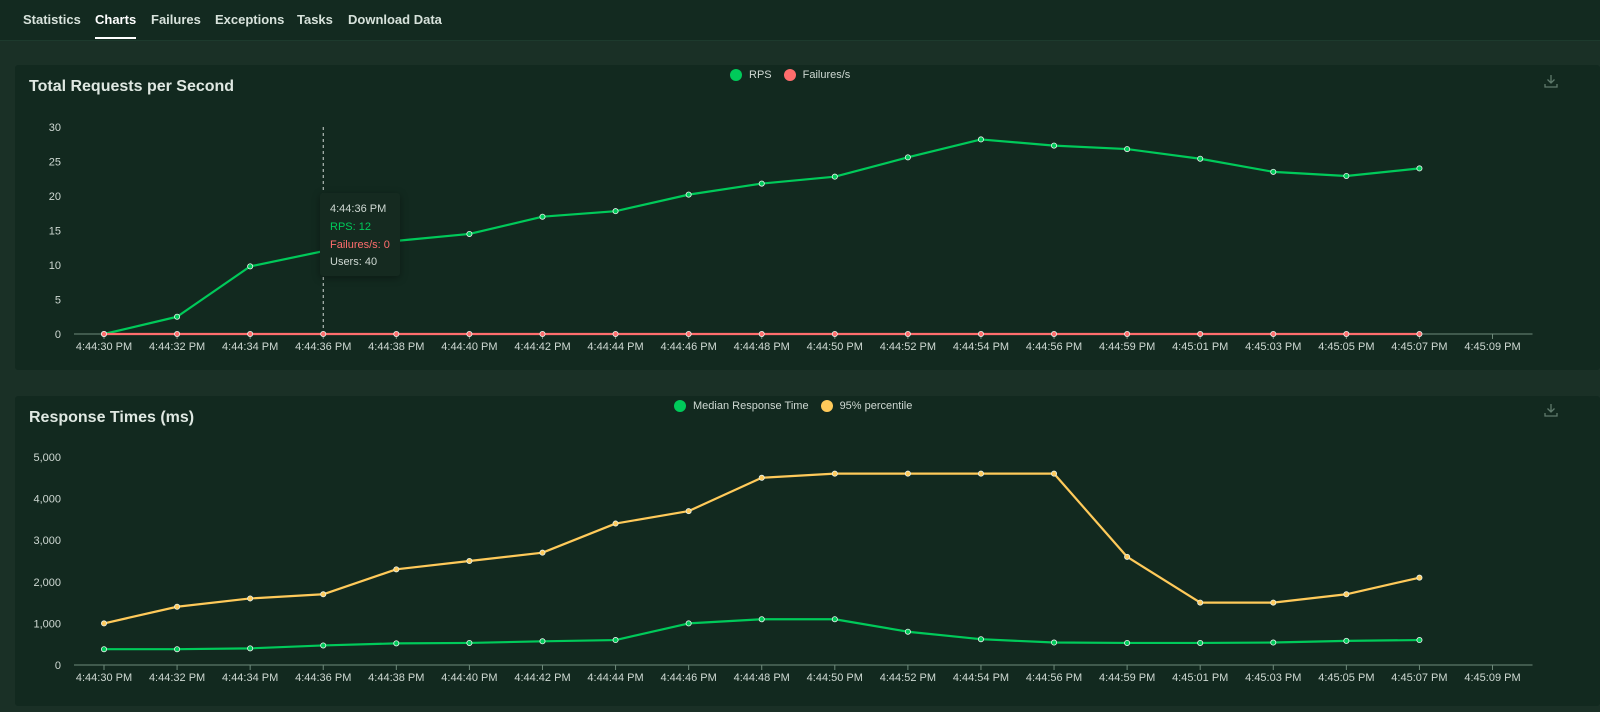  Describe the element at coordinates (469, 347) in the screenshot. I see `x-tick-label: 4:44:40 PM` at that location.